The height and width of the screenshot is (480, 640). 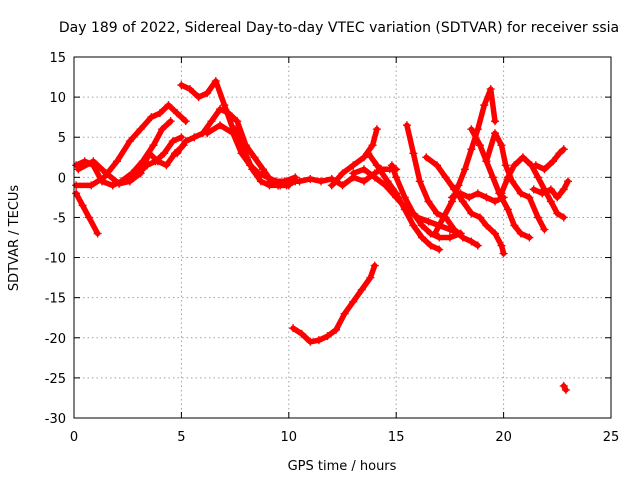 What do you see at coordinates (57, 58) in the screenshot?
I see `y-tick-label: 15` at bounding box center [57, 58].